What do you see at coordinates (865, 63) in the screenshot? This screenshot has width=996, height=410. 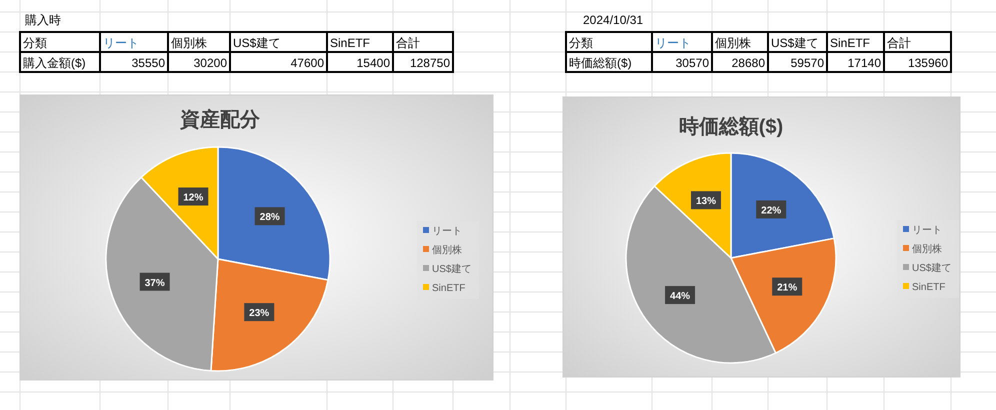 I see `text: 17140` at bounding box center [865, 63].